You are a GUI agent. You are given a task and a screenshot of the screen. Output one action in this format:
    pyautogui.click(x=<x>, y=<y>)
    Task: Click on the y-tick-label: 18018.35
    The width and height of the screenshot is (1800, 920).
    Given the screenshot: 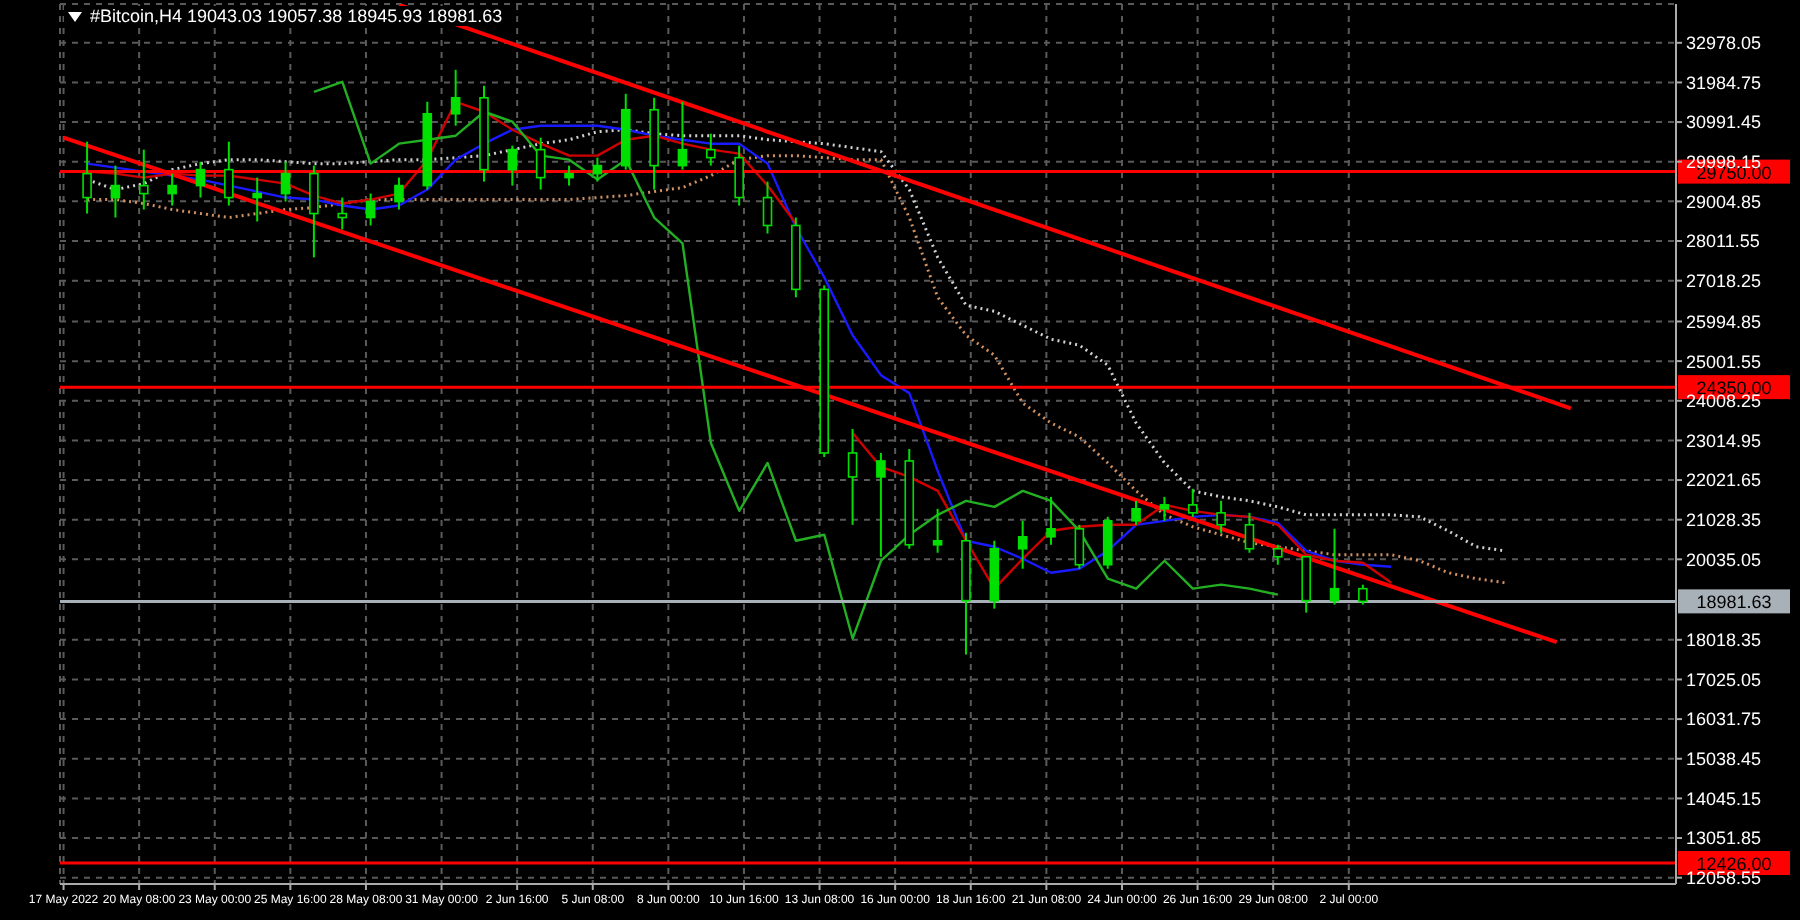 What is the action you would take?
    pyautogui.click(x=1724, y=640)
    